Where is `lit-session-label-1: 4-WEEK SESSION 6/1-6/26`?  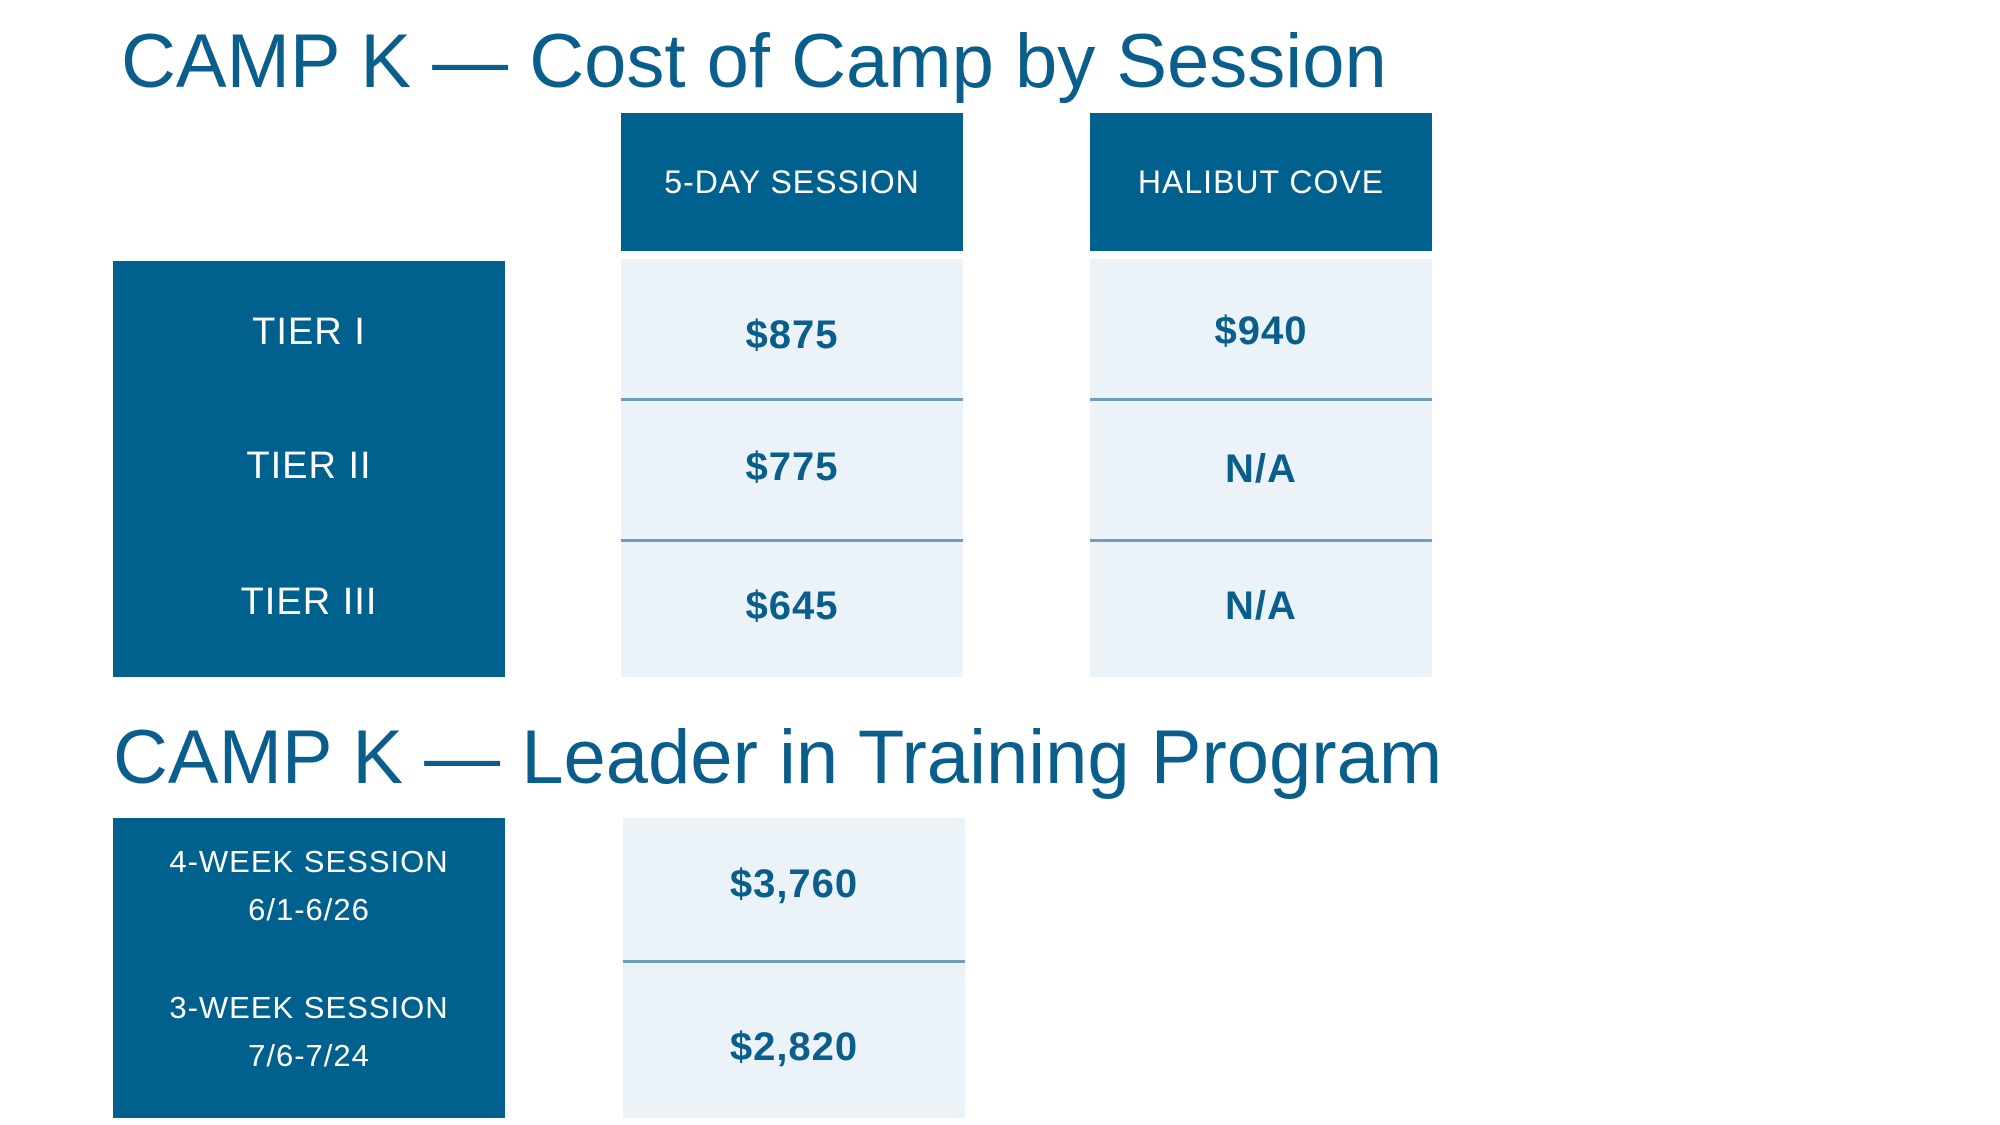
lit-session-label-1: 4-WEEK SESSION 6/1-6/26 is located at coordinates (309, 886).